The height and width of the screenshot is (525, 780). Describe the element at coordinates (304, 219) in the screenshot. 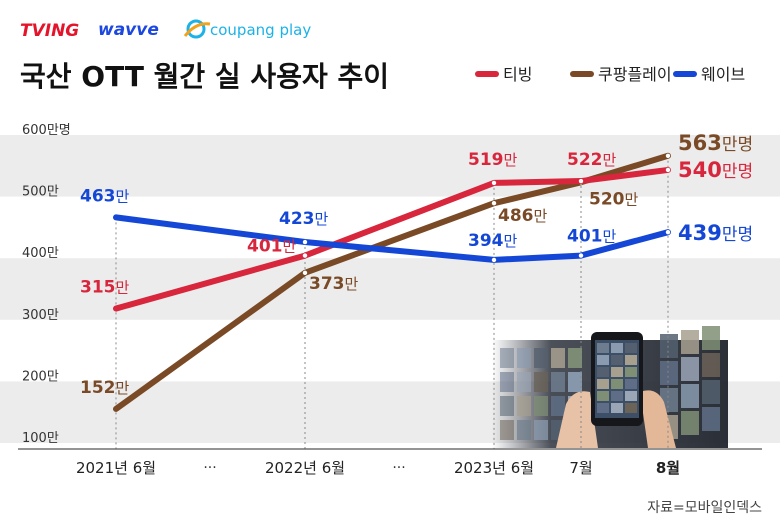

I see `data-label: 423만` at that location.